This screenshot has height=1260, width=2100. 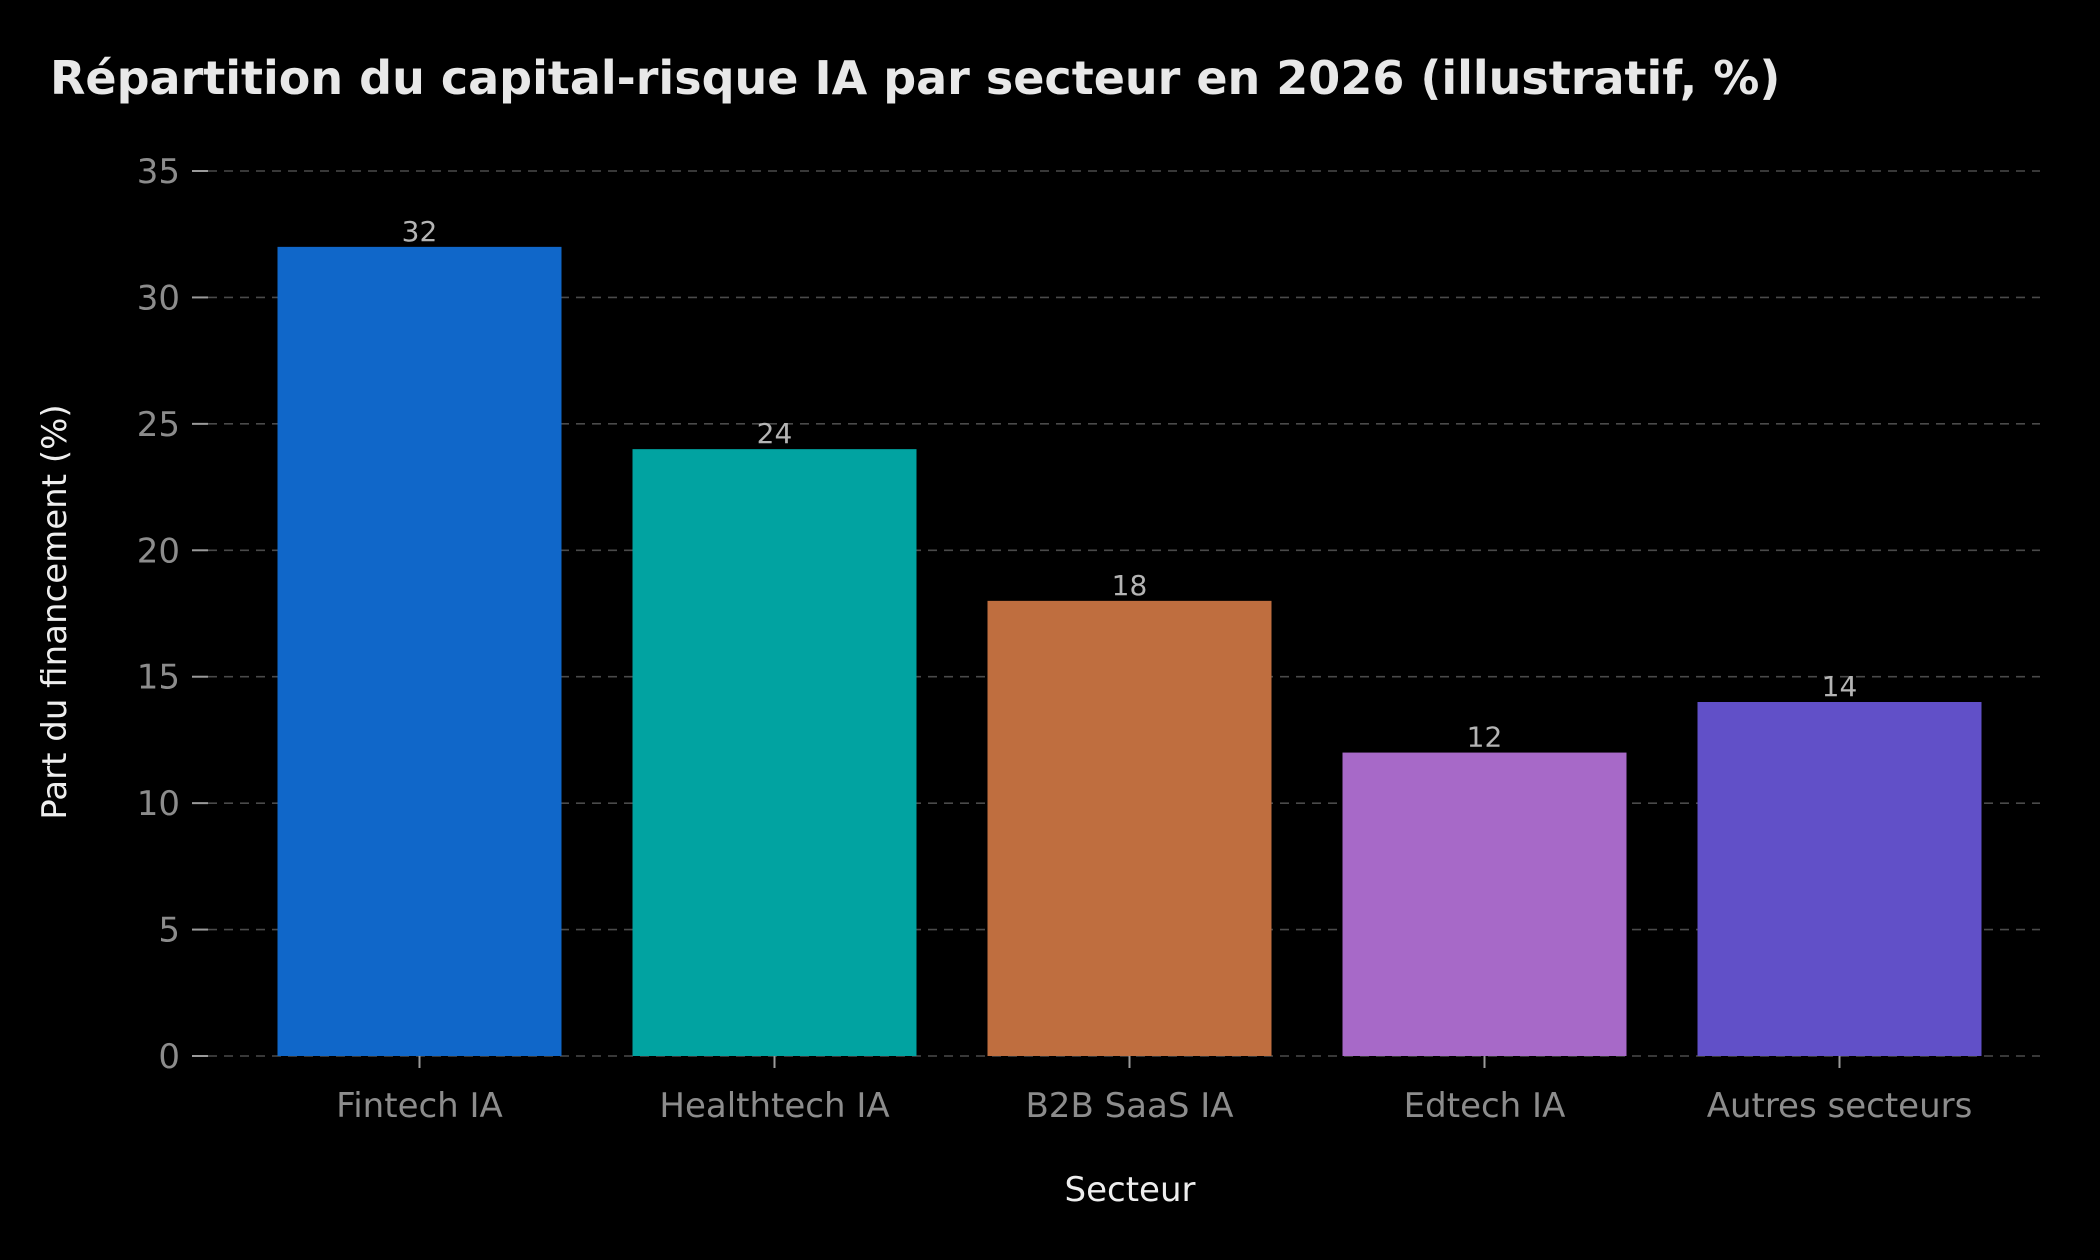 What do you see at coordinates (1130, 585) in the screenshot?
I see `data-label: 18` at bounding box center [1130, 585].